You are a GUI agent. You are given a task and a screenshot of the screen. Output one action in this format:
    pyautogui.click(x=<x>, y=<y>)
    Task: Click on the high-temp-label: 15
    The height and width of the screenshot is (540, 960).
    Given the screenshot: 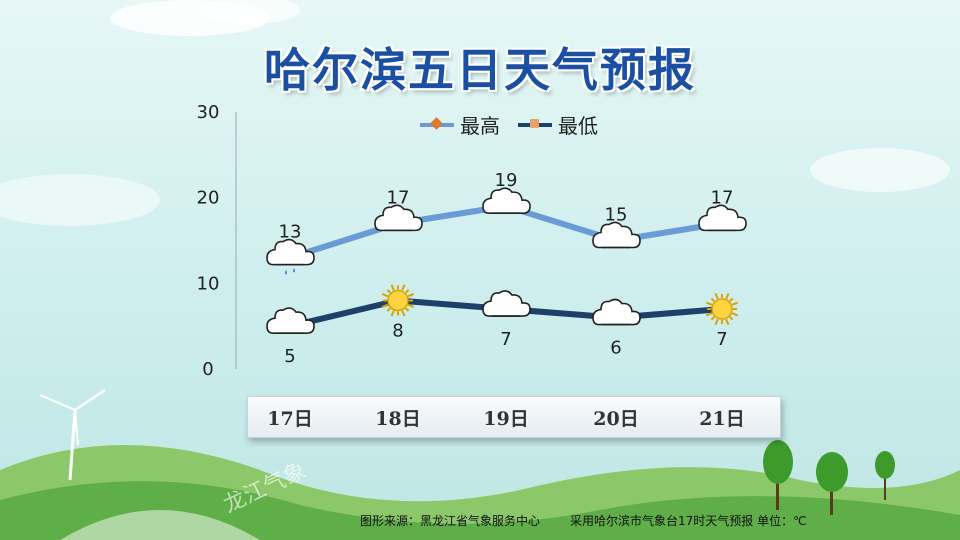 What is the action you would take?
    pyautogui.click(x=616, y=215)
    